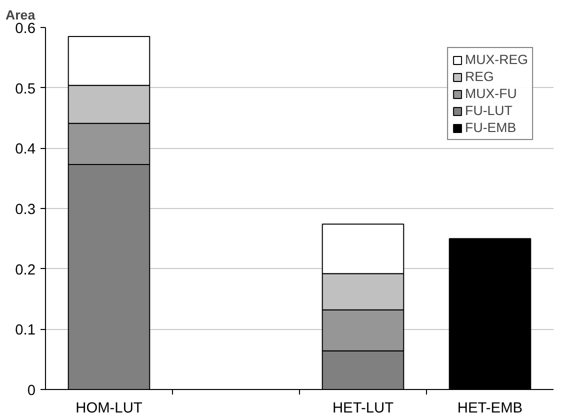 This screenshot has height=419, width=561. Describe the element at coordinates (479, 76) in the screenshot. I see `legend-label: REG` at that location.